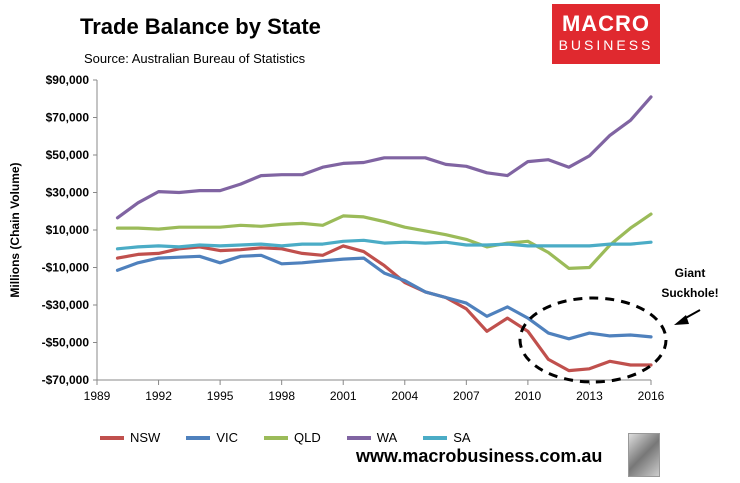 Image resolution: width=740 pixels, height=483 pixels. I want to click on website-url: www.macrobusiness.com.au, so click(479, 456).